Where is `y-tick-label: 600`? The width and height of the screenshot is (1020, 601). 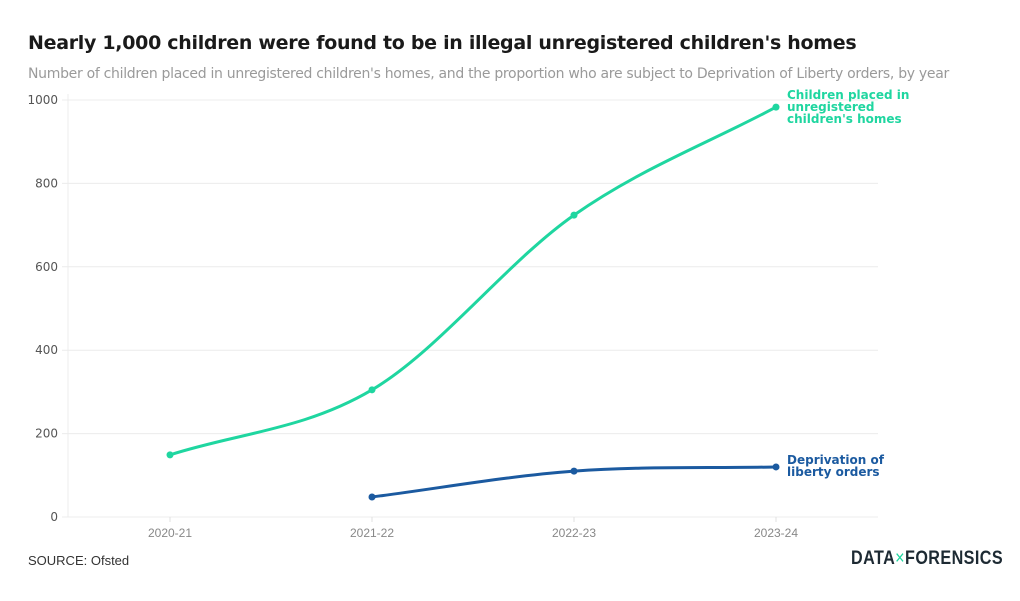 y-tick-label: 600 is located at coordinates (46, 267).